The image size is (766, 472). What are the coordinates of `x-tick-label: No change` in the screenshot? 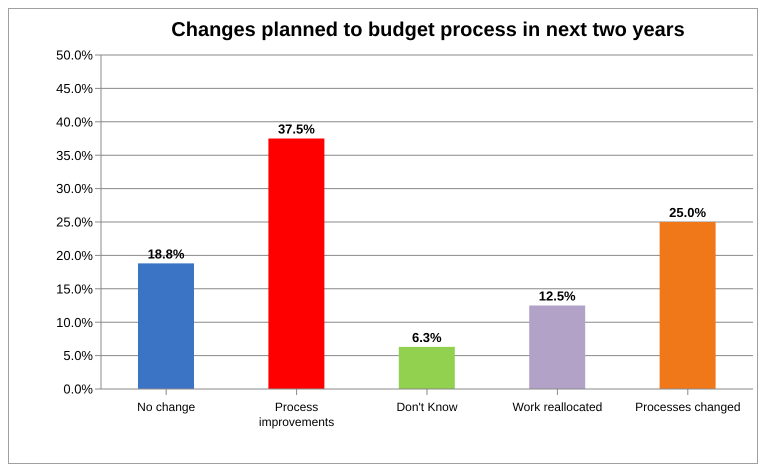 It's located at (166, 407).